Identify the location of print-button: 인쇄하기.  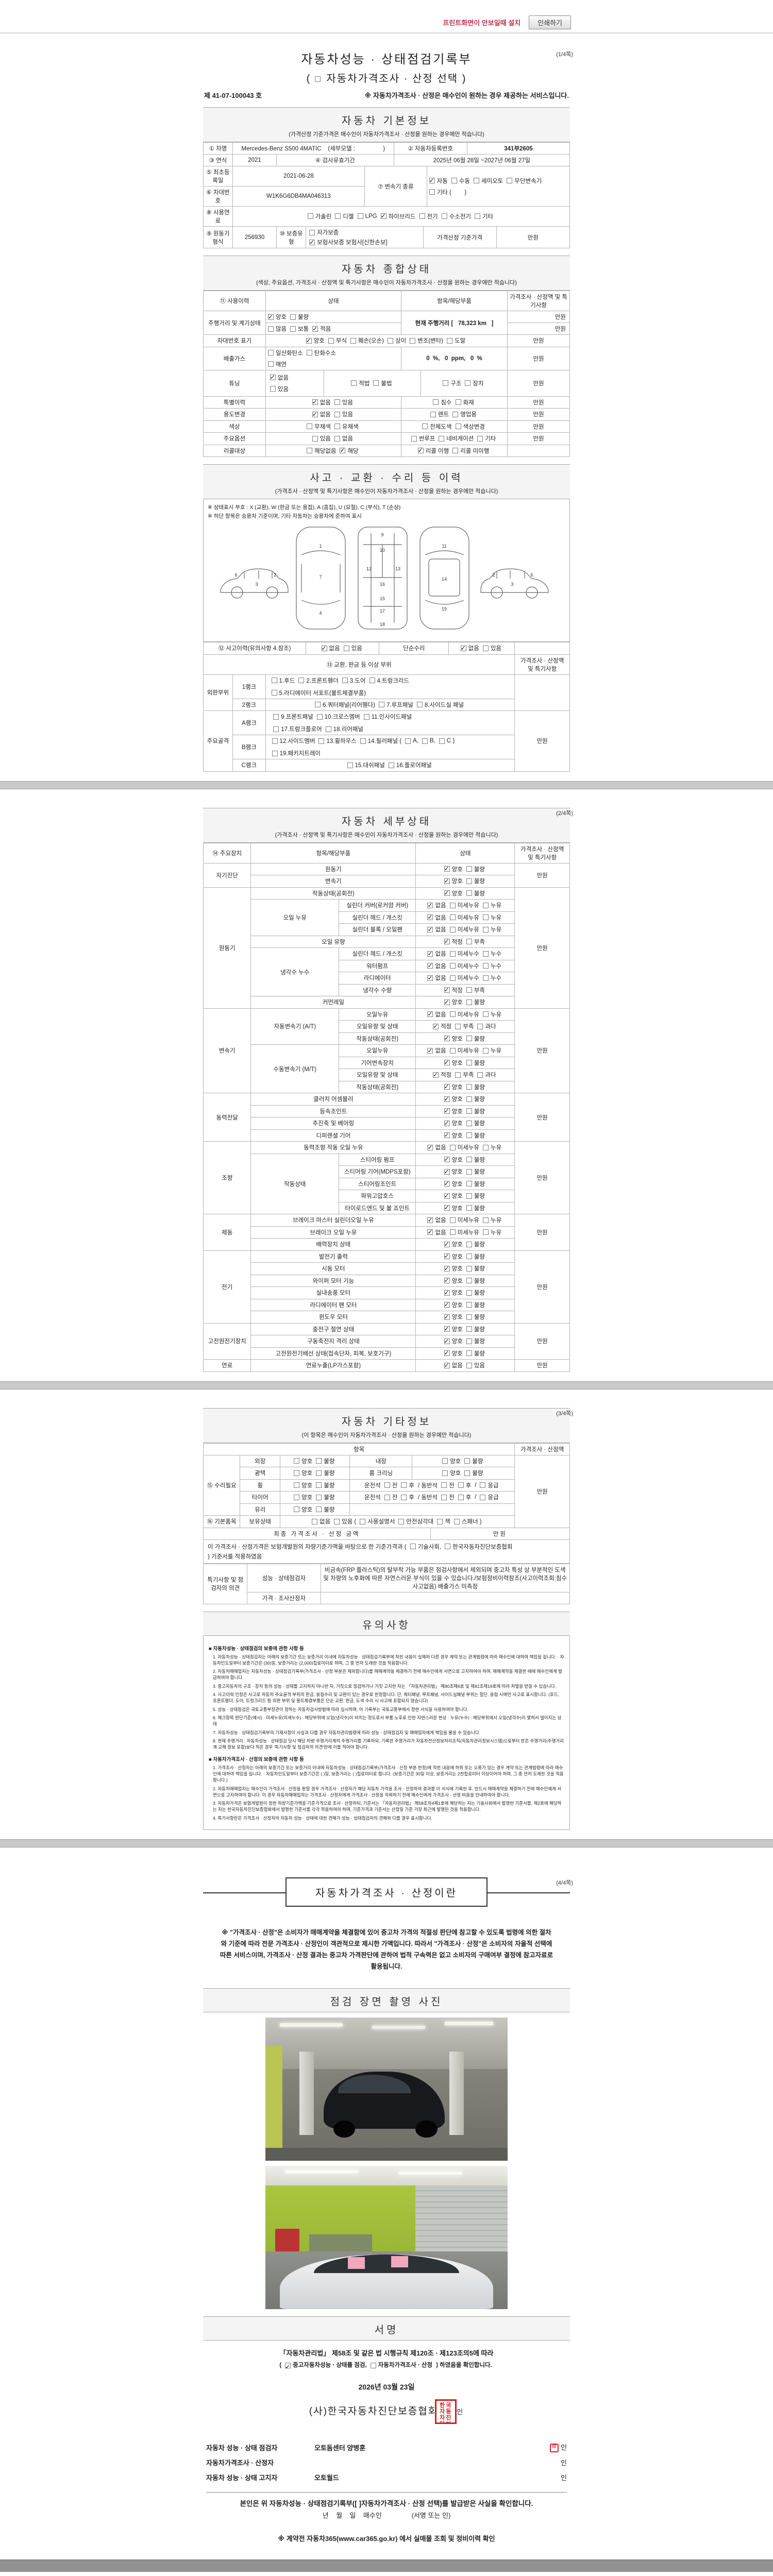
(550, 22).